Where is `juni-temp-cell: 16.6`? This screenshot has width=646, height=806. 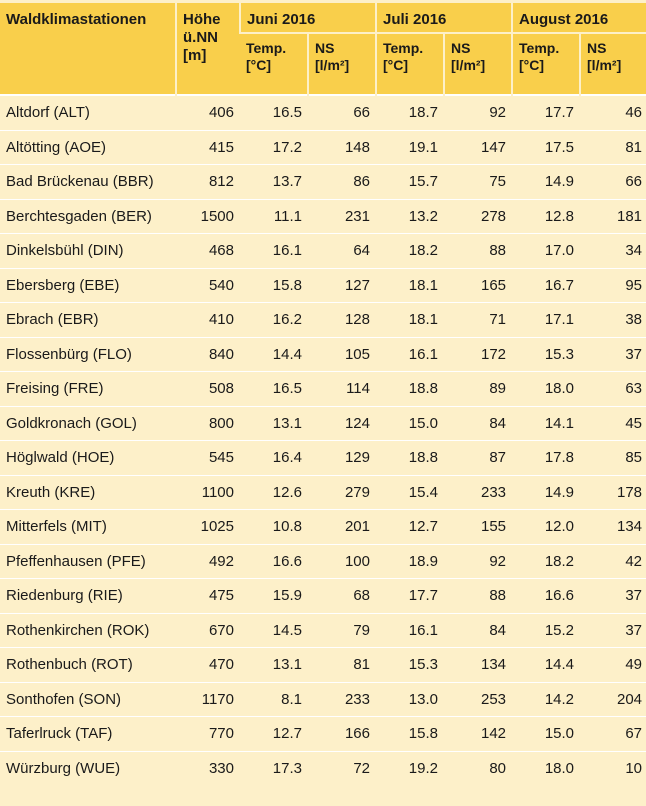
juni-temp-cell: 16.6 is located at coordinates (274, 561).